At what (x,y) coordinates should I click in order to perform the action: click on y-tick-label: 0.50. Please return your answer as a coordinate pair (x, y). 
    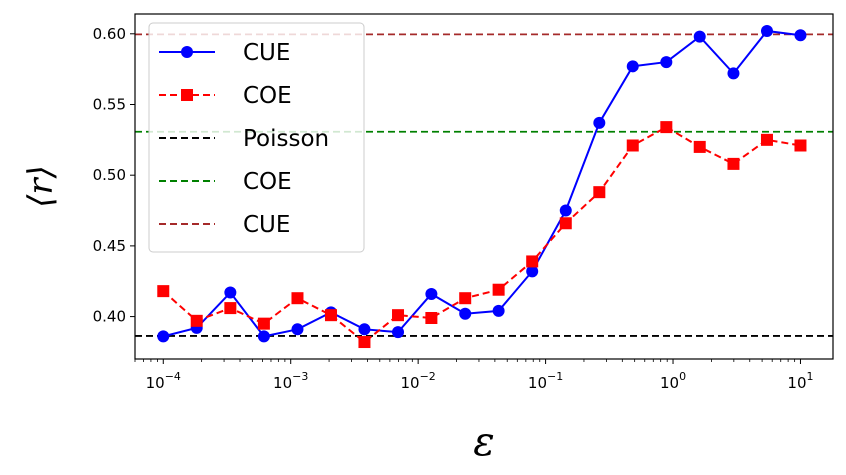
    Looking at the image, I should click on (109, 175).